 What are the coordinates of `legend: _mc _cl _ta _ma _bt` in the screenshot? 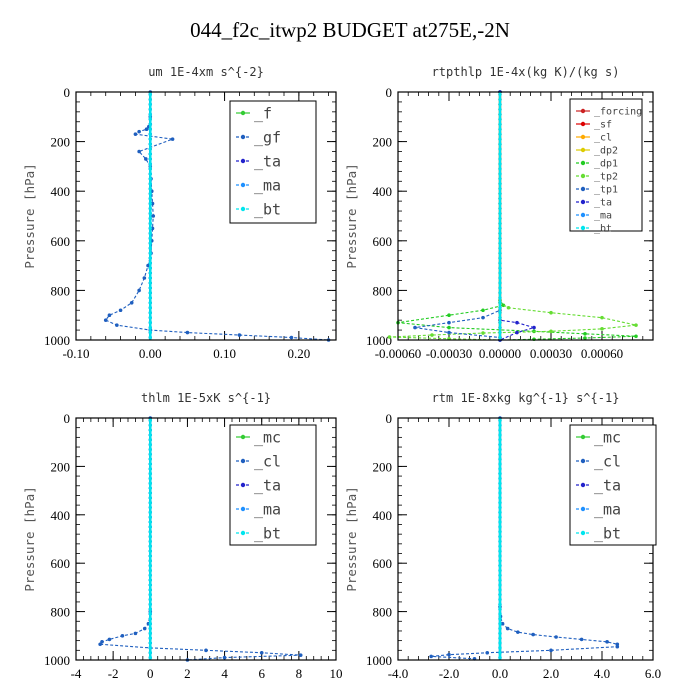 It's located at (273, 485).